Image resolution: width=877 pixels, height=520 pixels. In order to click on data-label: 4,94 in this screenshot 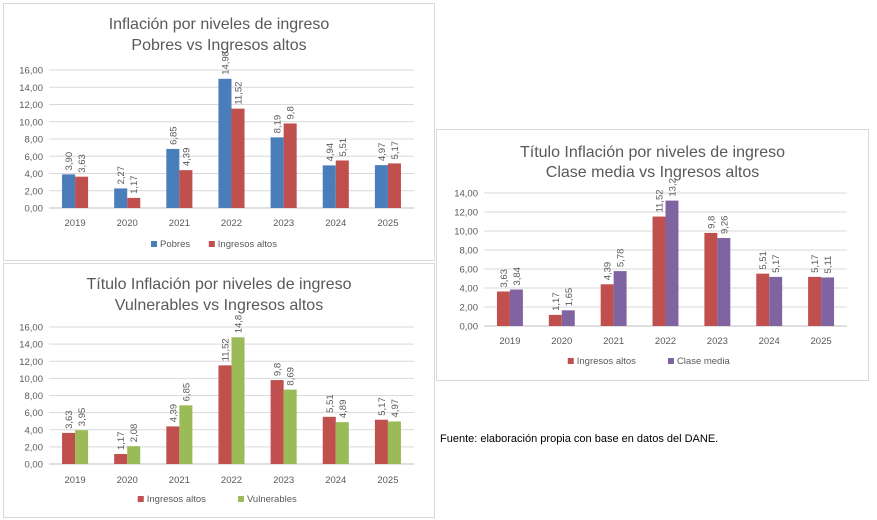, I will do `click(330, 152)`.